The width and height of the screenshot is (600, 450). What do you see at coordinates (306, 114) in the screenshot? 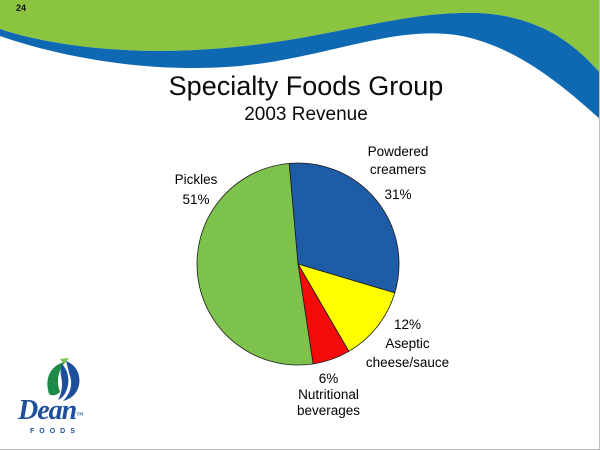
I see `slide-subtitle: 2003 Revenue` at bounding box center [306, 114].